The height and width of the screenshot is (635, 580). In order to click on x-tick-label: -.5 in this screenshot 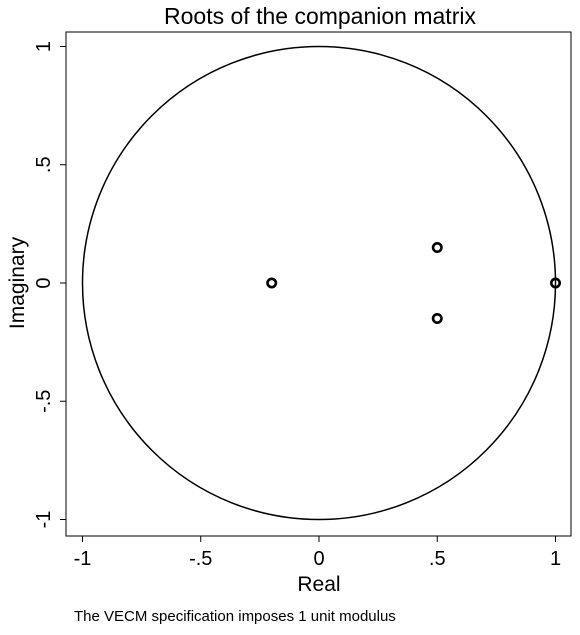, I will do `click(200, 559)`.